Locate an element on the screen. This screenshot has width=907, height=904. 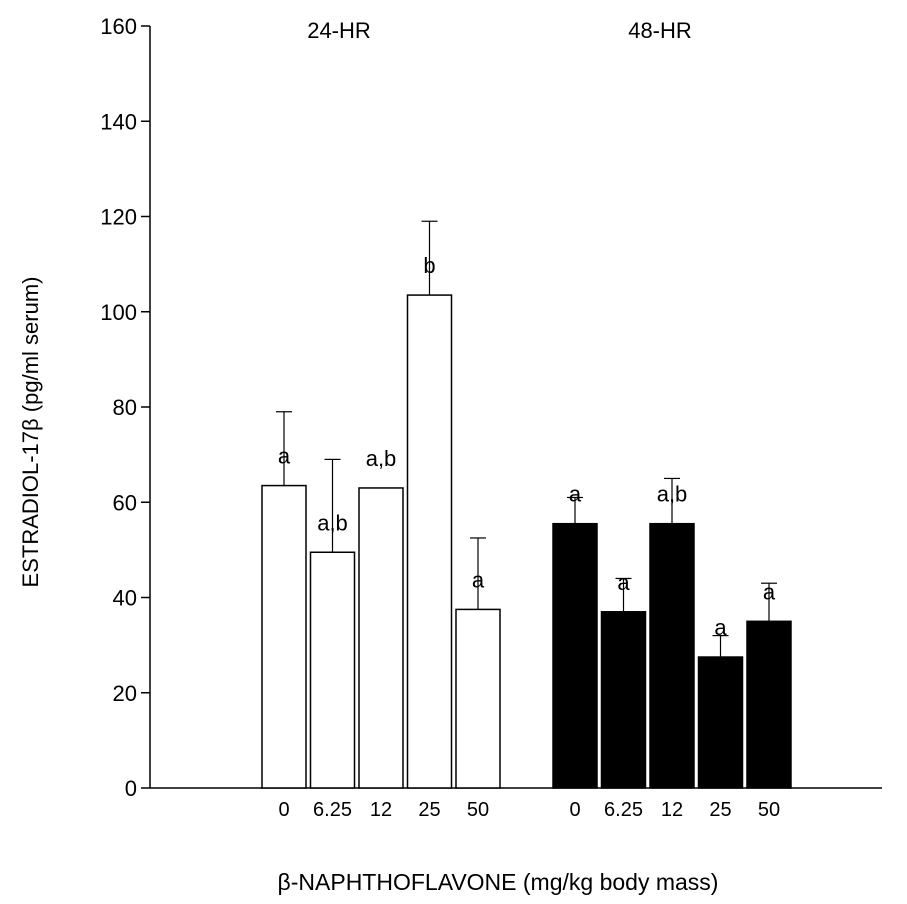
group-label: 24-HR is located at coordinates (339, 30).